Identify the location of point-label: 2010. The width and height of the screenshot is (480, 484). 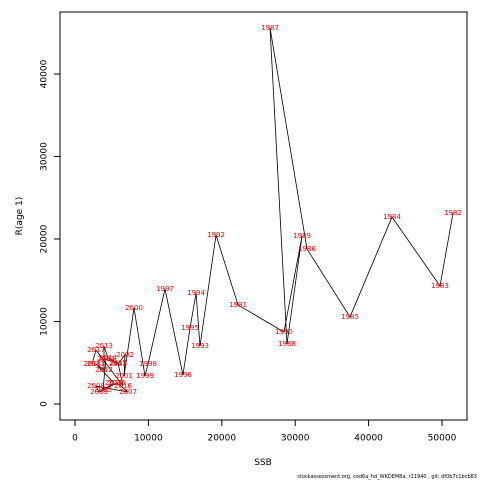
(114, 383).